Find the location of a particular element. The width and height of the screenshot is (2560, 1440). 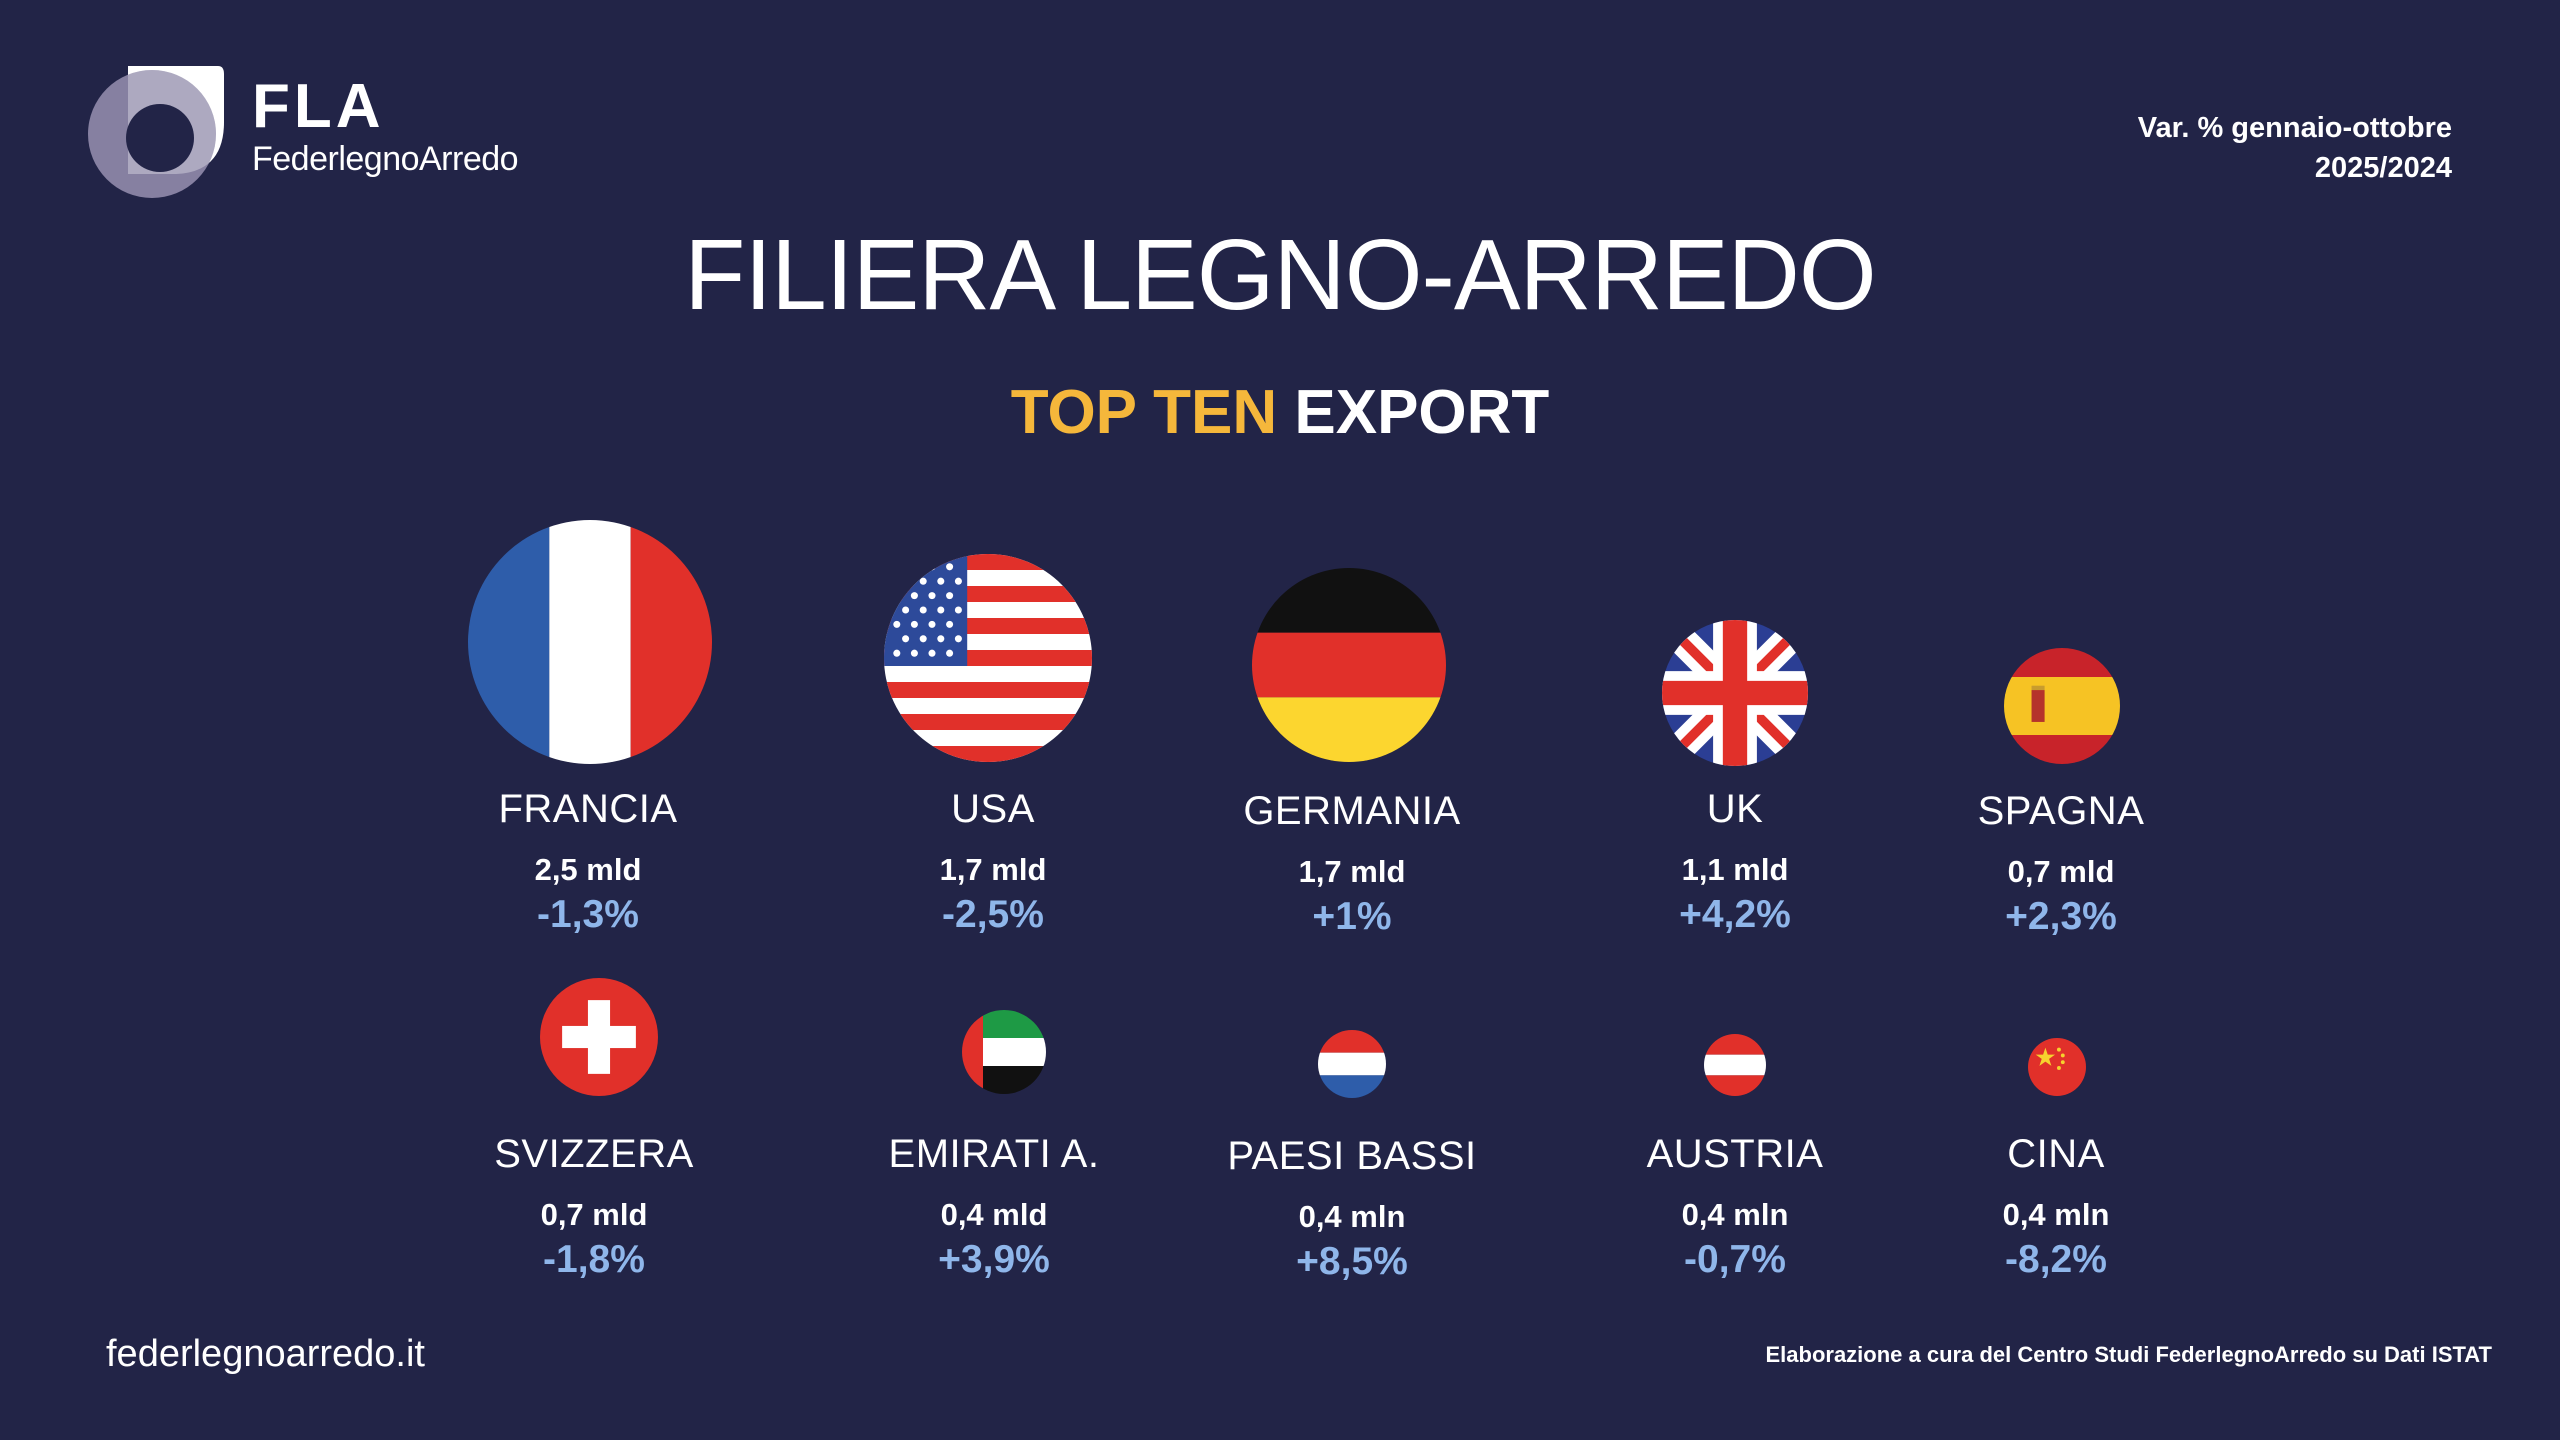

country-name: FRANCIA is located at coordinates (588, 809).